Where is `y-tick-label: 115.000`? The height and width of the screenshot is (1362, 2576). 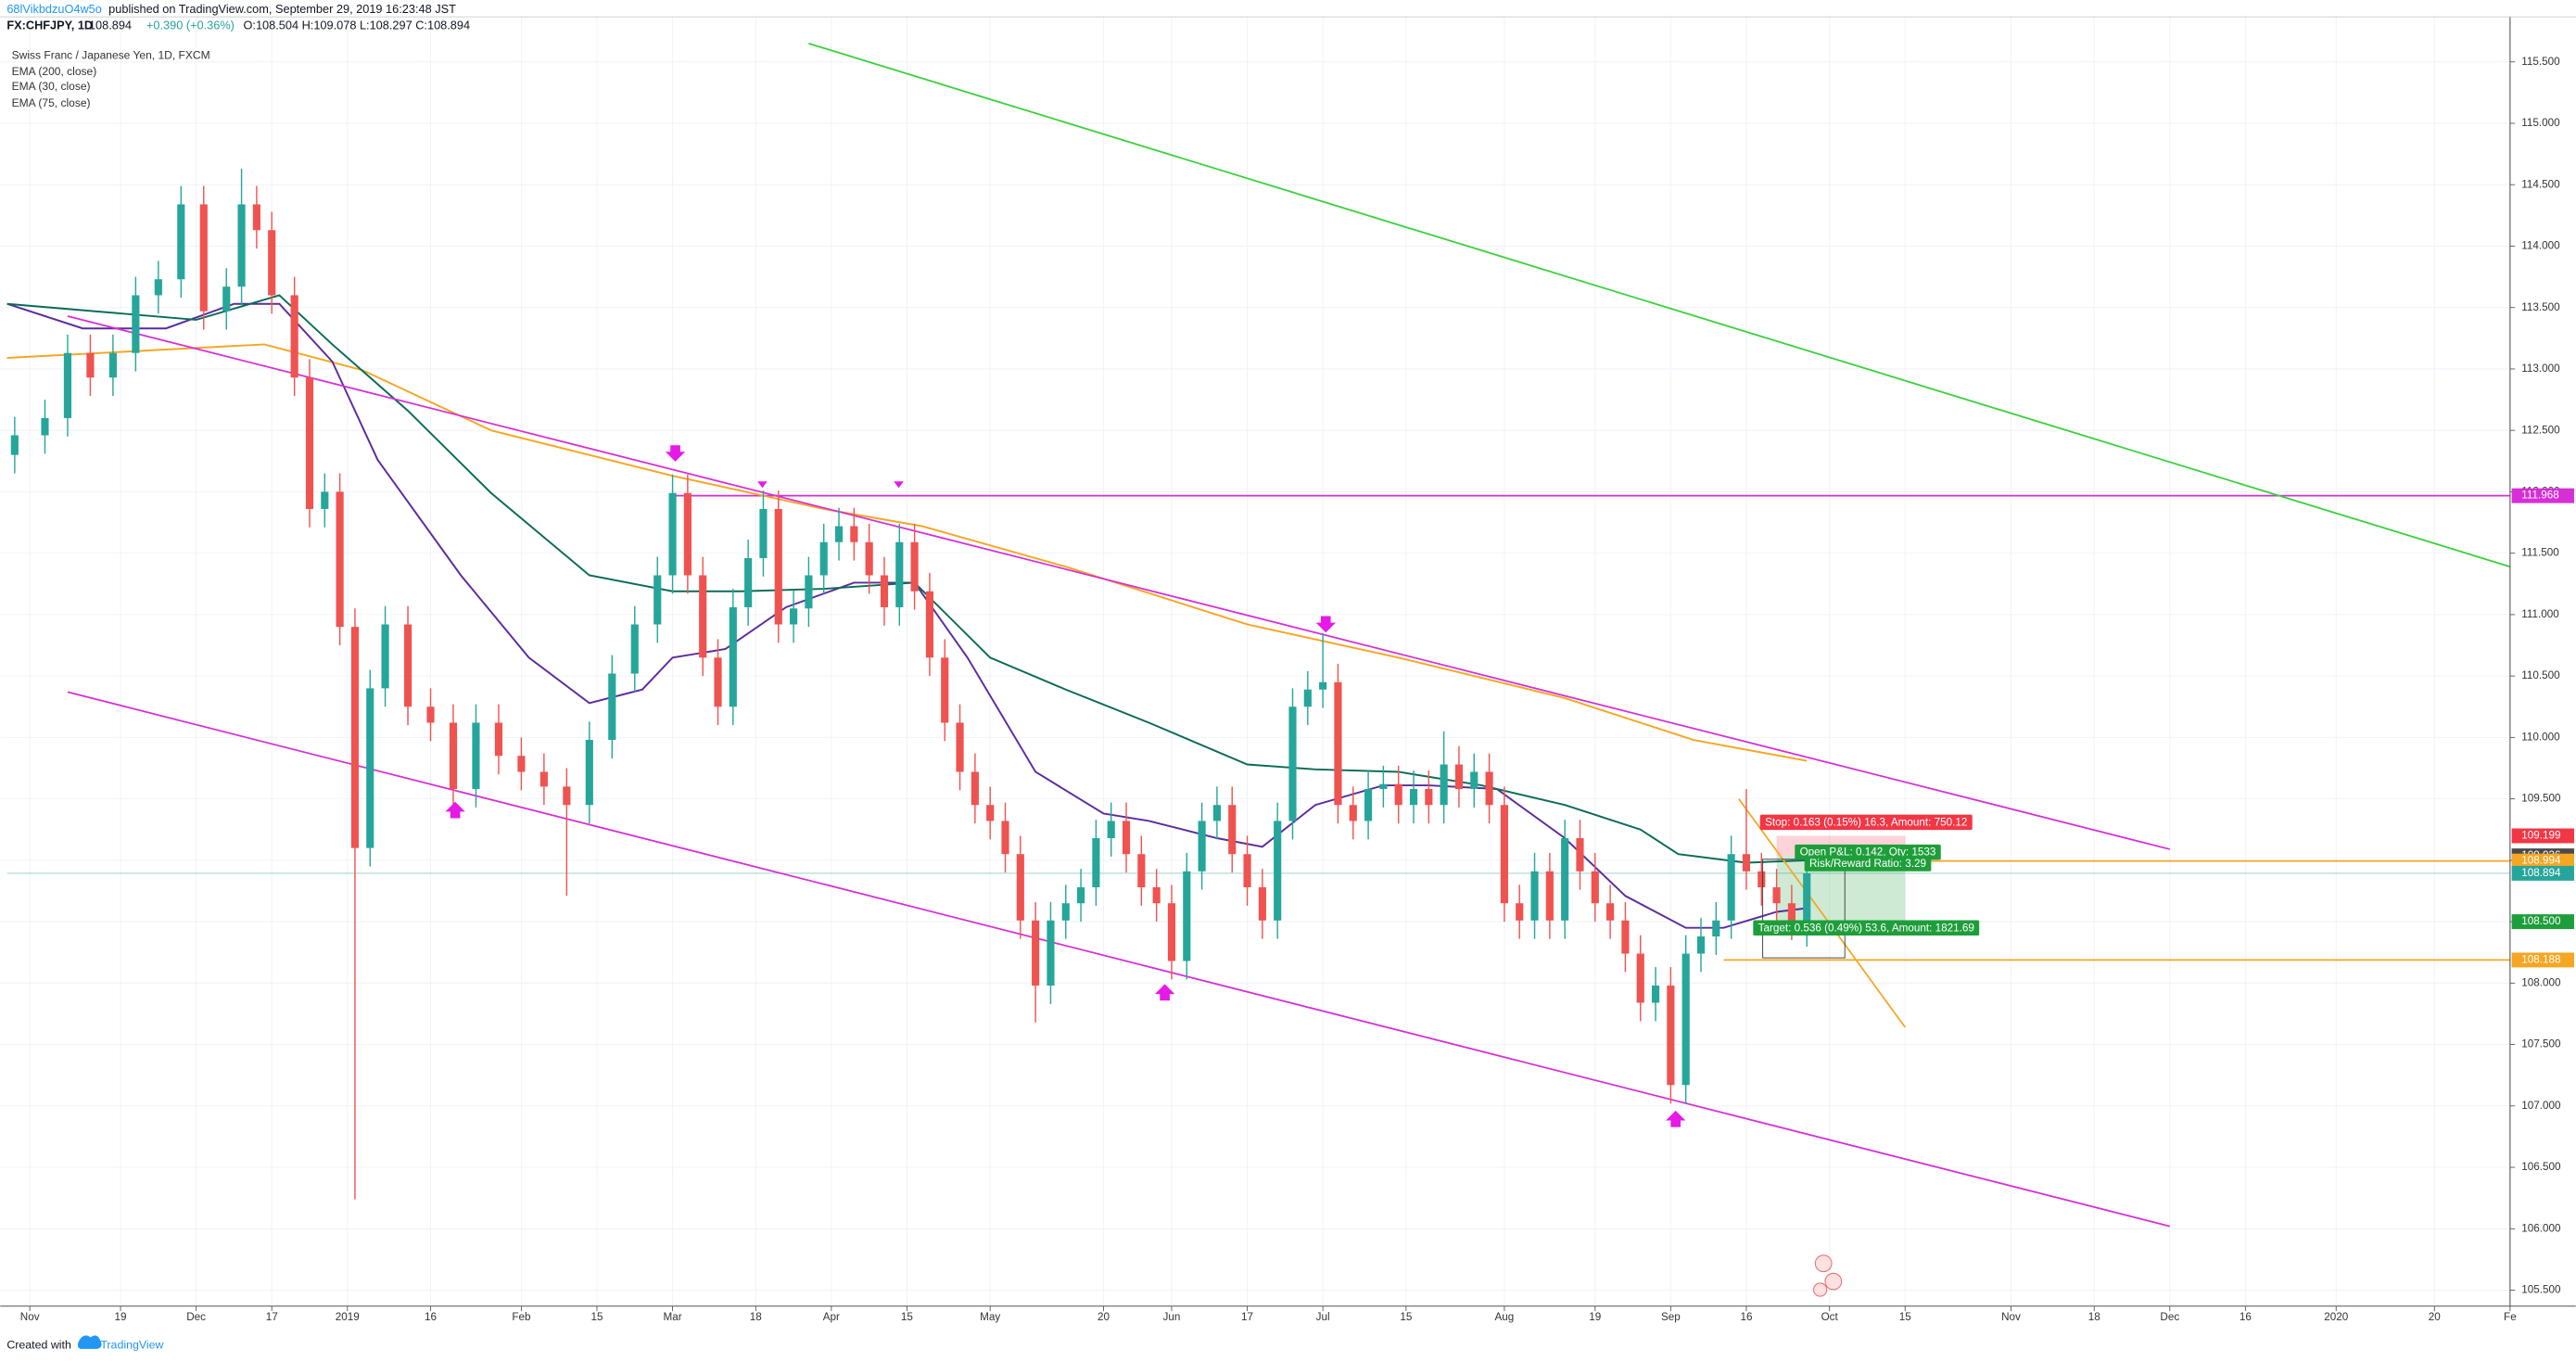
y-tick-label: 115.000 is located at coordinates (2540, 123).